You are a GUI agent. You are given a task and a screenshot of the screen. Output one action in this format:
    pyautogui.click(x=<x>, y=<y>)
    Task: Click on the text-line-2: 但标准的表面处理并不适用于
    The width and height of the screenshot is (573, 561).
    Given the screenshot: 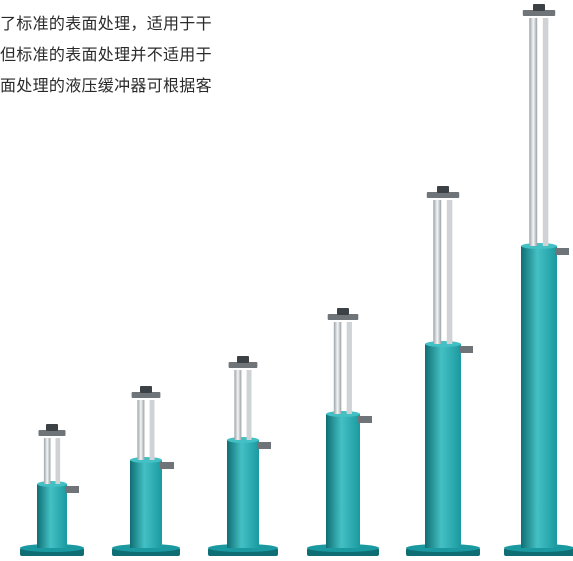 What is the action you would take?
    pyautogui.click(x=106, y=54)
    